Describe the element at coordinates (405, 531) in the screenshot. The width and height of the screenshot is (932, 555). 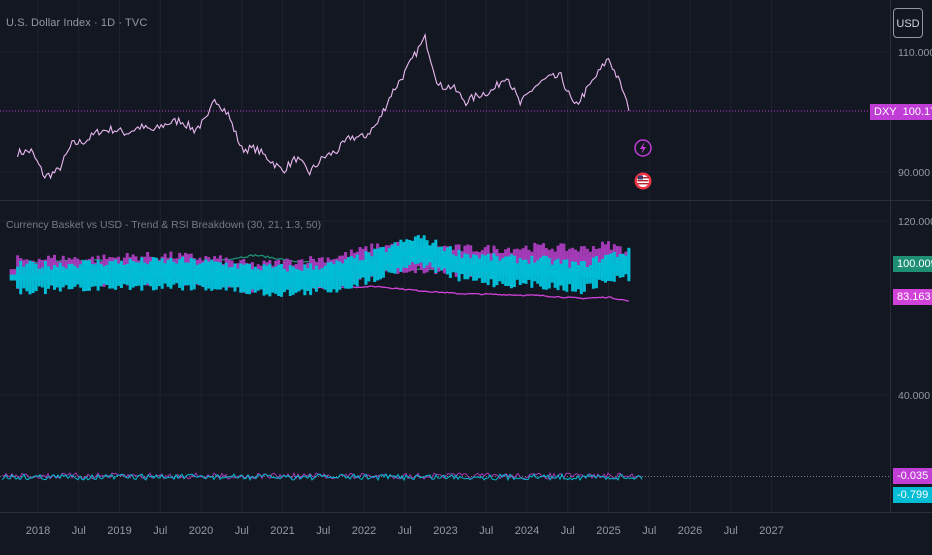
I see `time-tick-9: Jul` at that location.